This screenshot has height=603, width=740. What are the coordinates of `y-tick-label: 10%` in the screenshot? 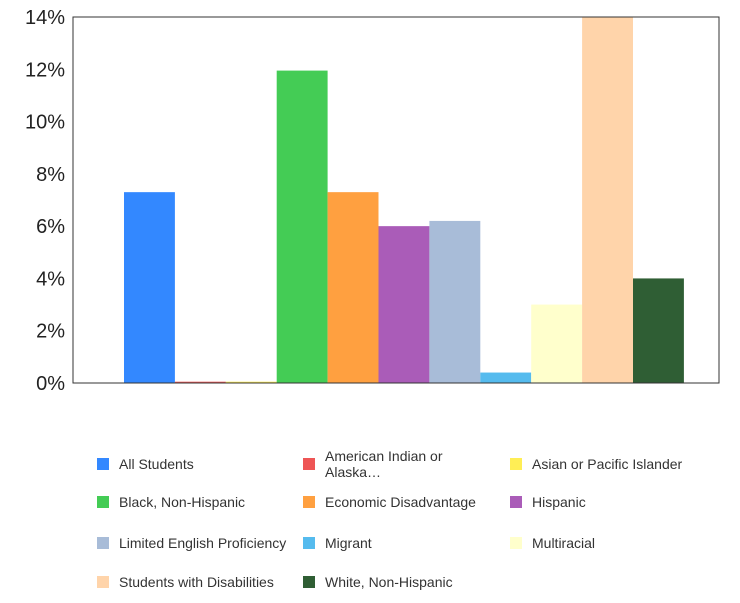 It's located at (45, 123).